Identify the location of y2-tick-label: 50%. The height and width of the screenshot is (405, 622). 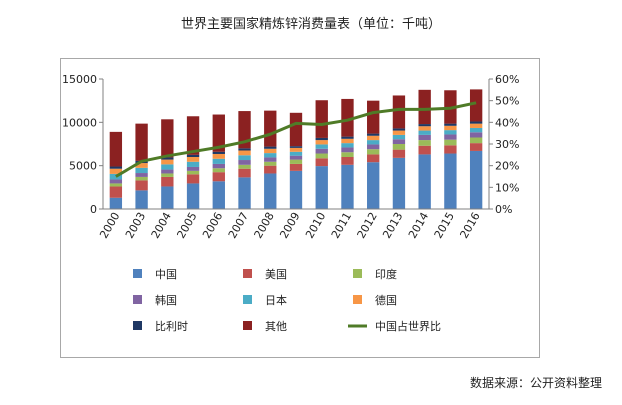
(507, 101).